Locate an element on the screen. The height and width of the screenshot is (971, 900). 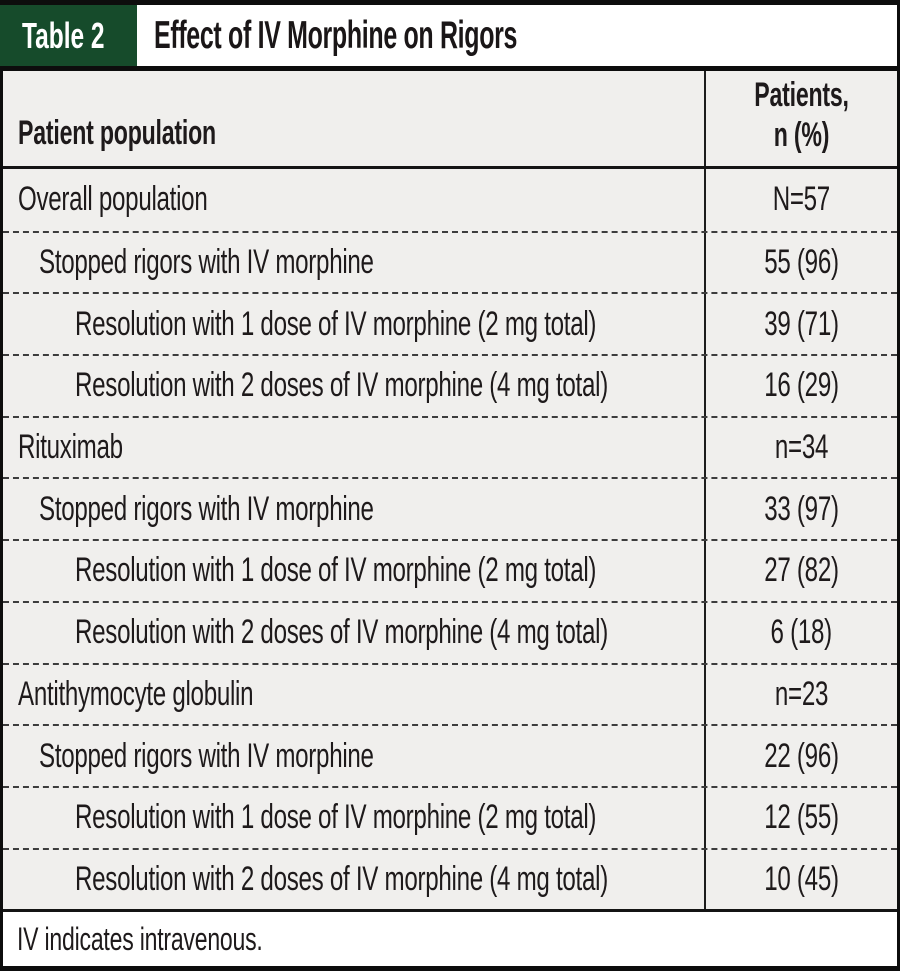
row-value: 27 (82) is located at coordinates (801, 570).